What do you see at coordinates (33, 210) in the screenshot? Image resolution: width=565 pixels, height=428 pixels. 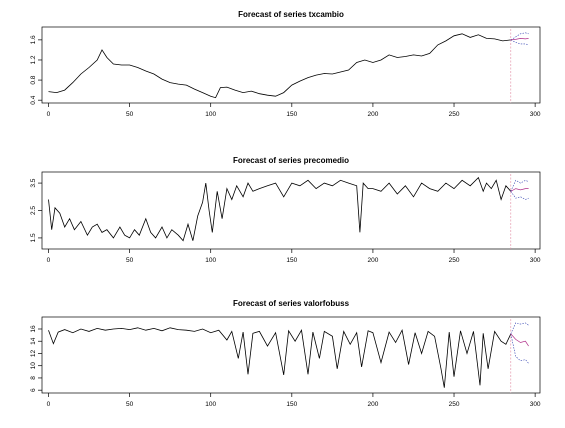 I see `y-tick-label: 2.5` at bounding box center [33, 210].